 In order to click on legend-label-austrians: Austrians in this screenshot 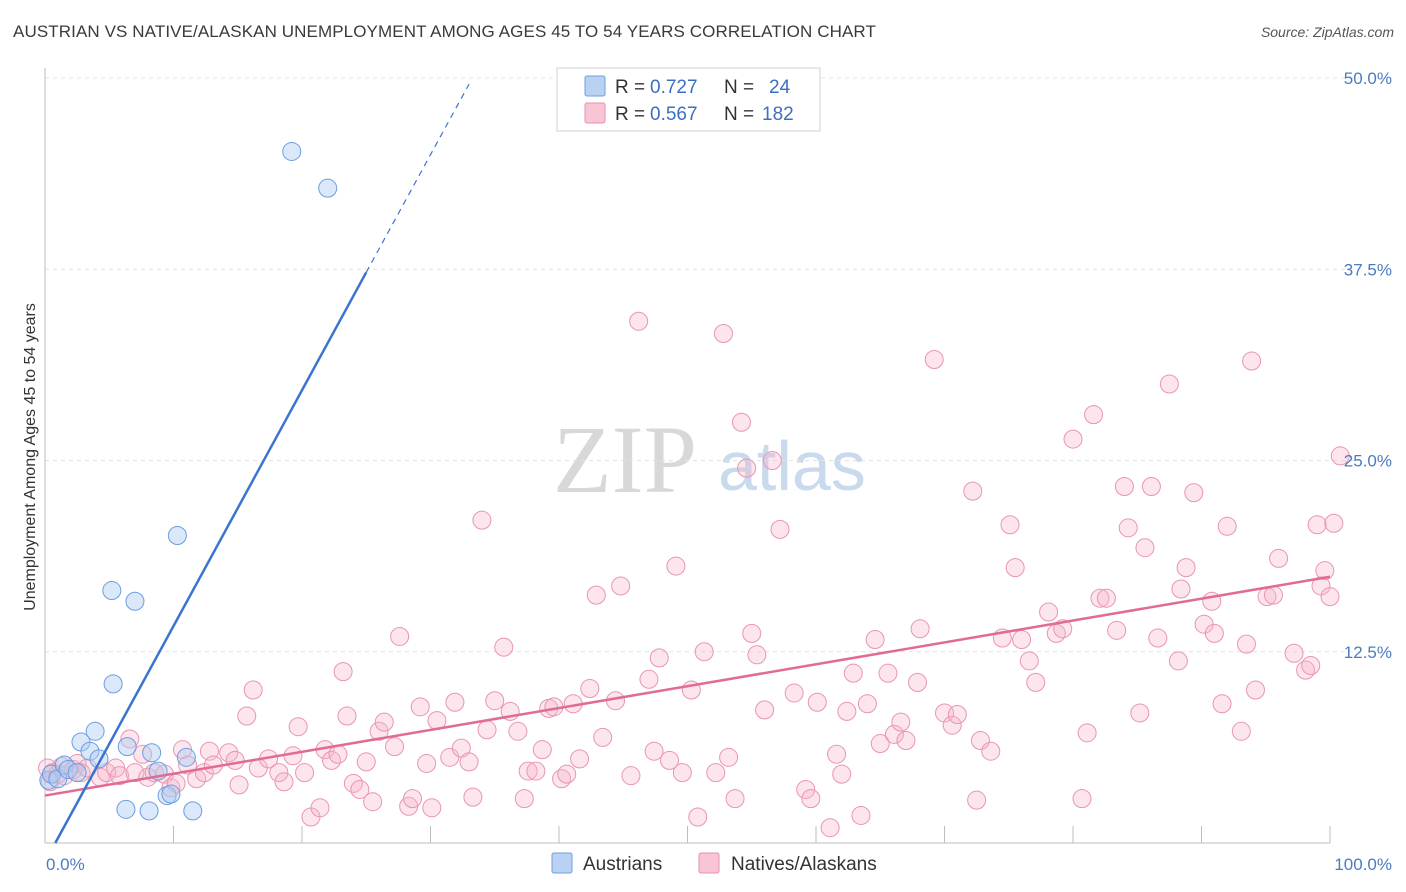, I will do `click(622, 864)`.